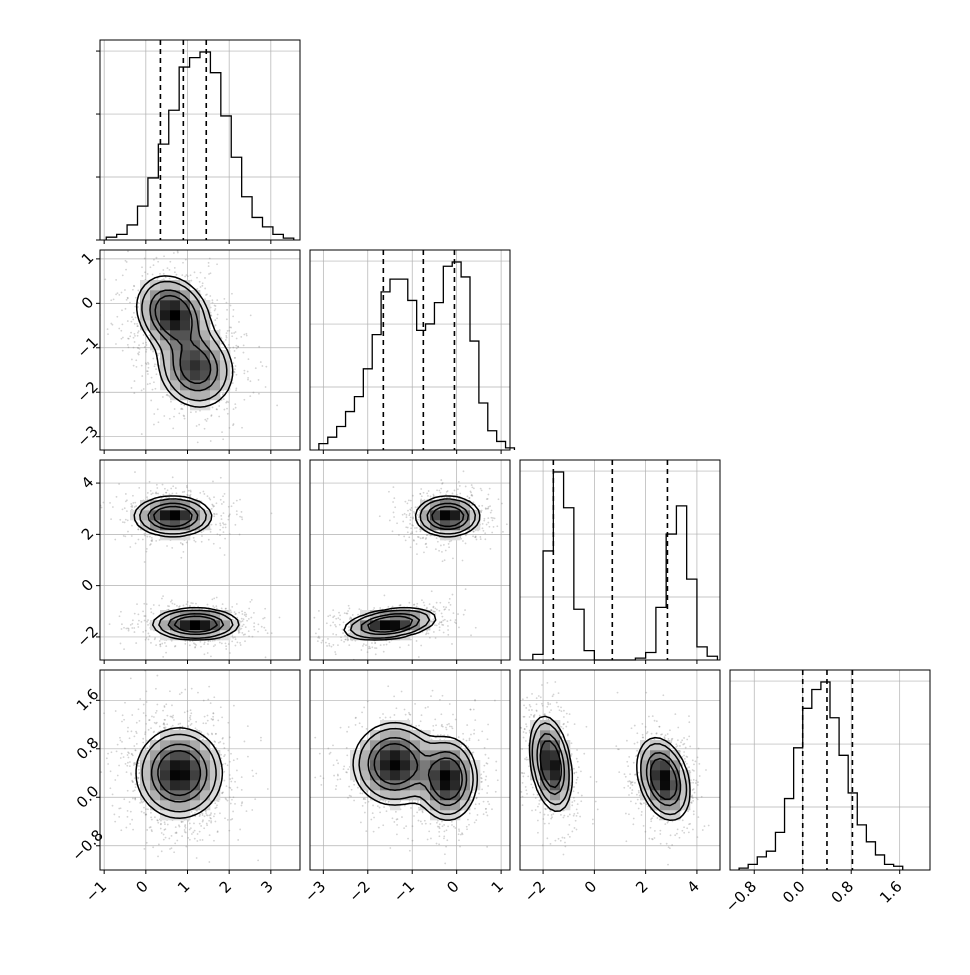 This screenshot has width=970, height=975. What do you see at coordinates (185, 570) in the screenshot?
I see `density-heatmap` at bounding box center [185, 570].